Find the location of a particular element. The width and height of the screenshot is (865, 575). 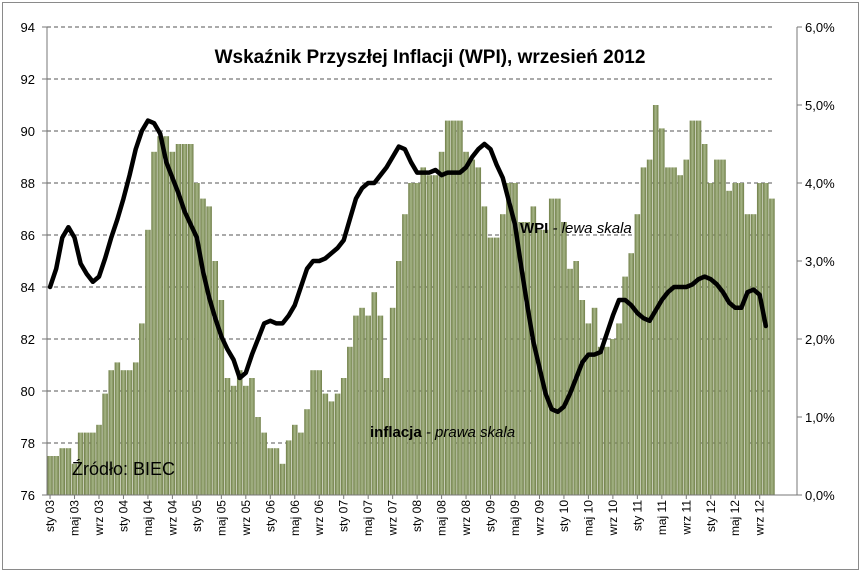

source-label: Źródło: BIEC is located at coordinates (123, 469).